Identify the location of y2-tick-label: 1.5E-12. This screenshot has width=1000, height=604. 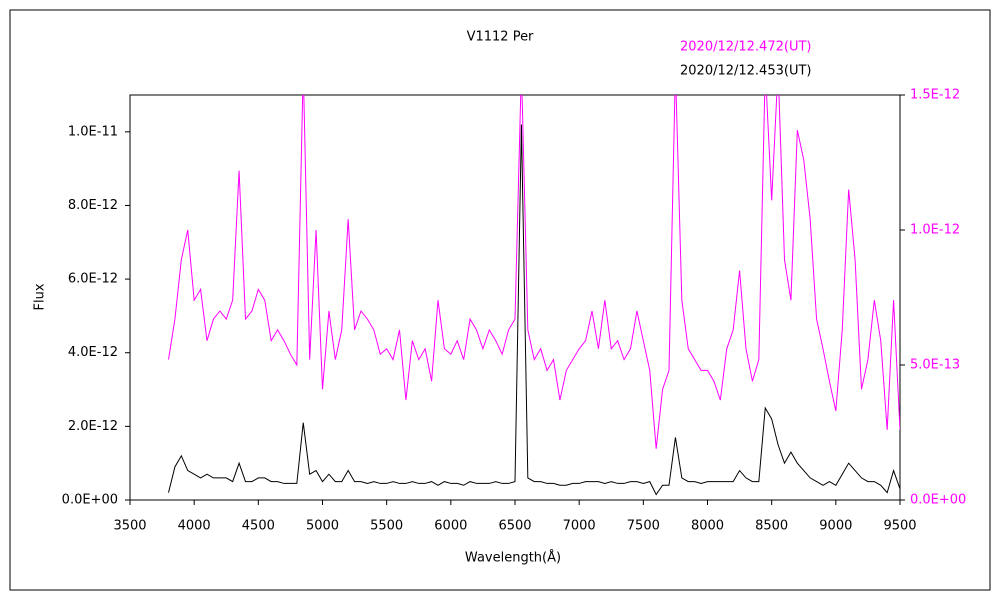
(935, 95).